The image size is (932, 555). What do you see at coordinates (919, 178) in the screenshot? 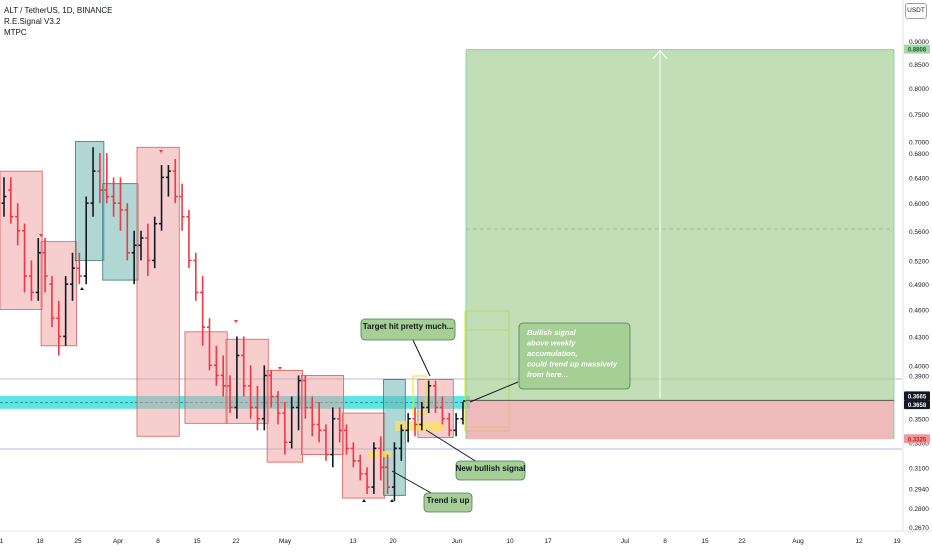
I see `y-tick-label: 0.6400` at bounding box center [919, 178].